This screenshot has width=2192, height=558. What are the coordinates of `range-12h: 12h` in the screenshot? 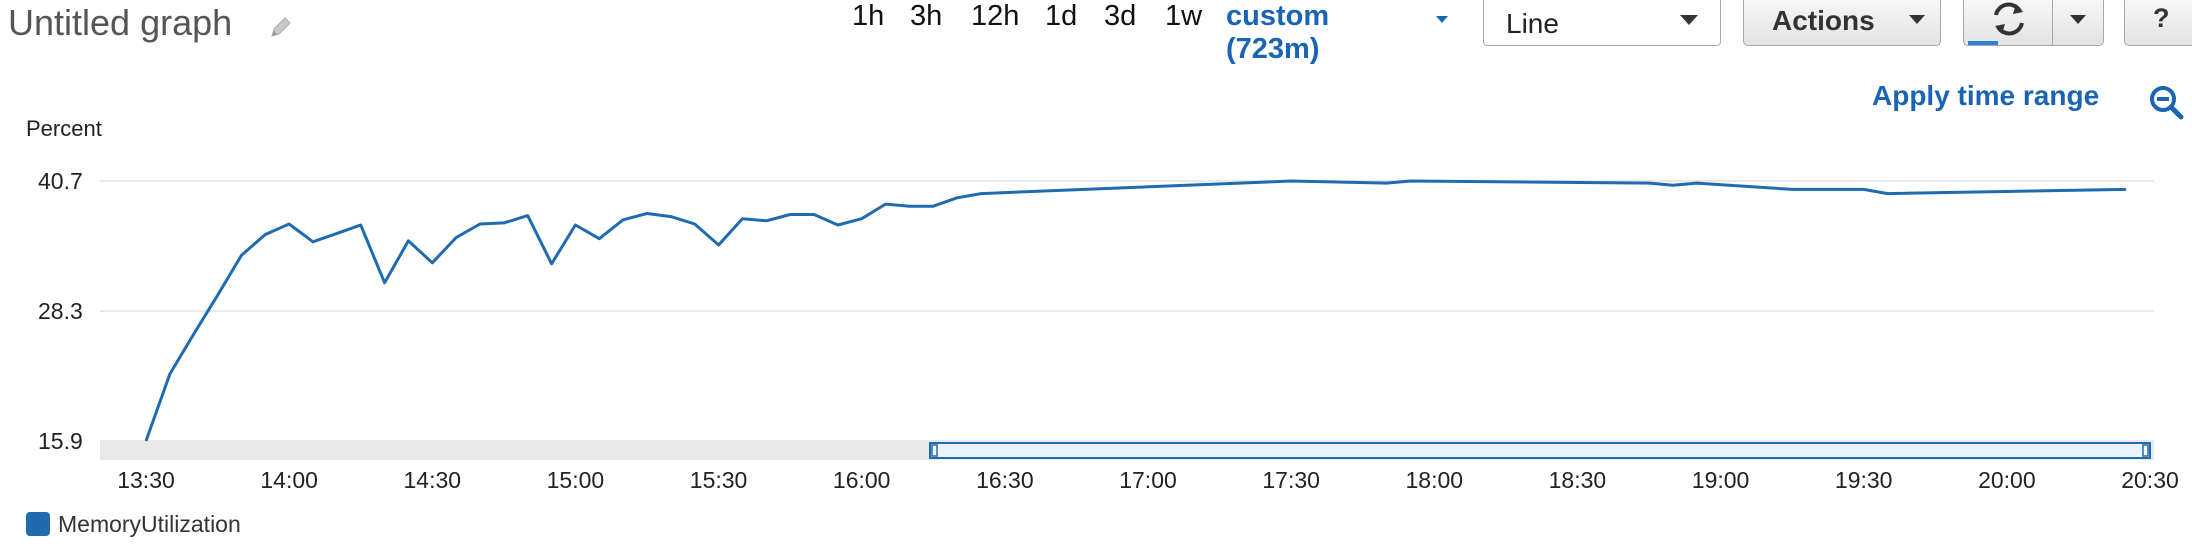 It's located at (995, 16).